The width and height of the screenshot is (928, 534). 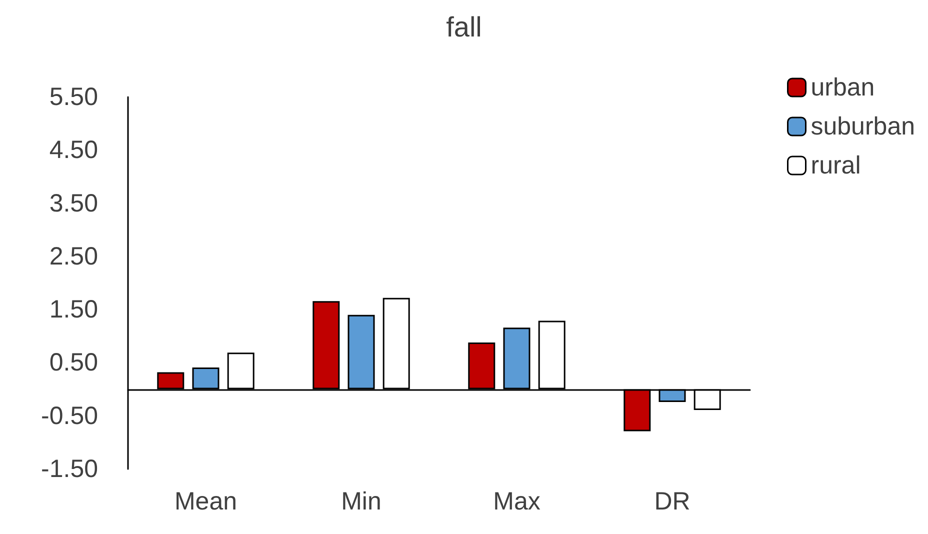 I want to click on y-tick-label: -1.50, so click(x=69, y=469).